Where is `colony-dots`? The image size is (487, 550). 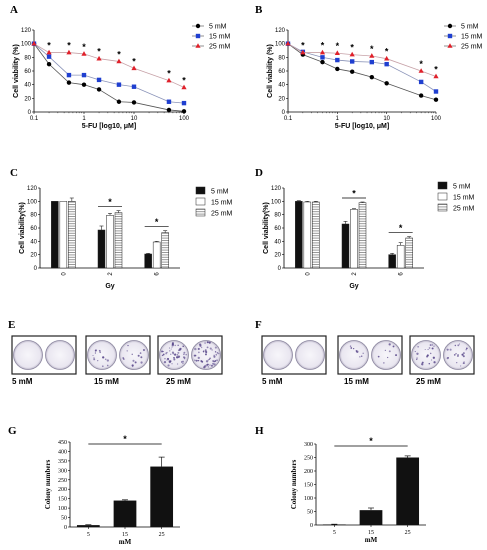 colony-dots is located at coordinates (118, 356).